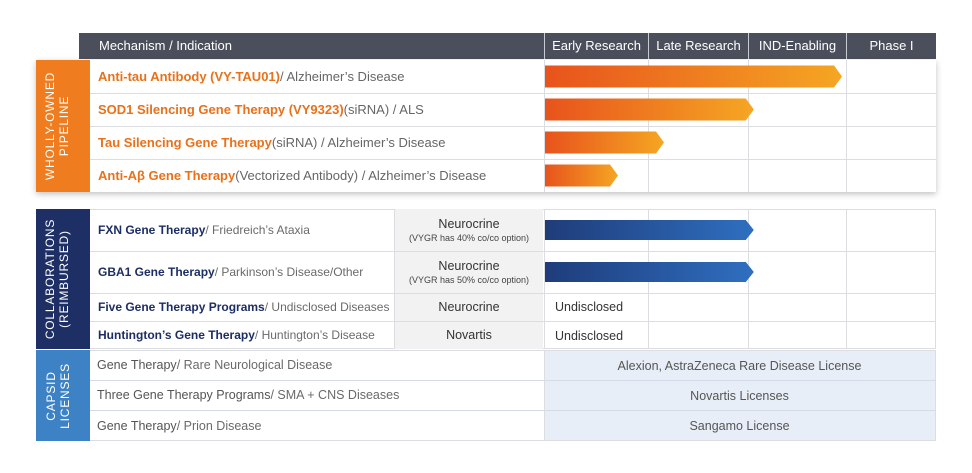 The image size is (972, 473). I want to click on program-name: Five Gene Therapy Programs, so click(181, 307).